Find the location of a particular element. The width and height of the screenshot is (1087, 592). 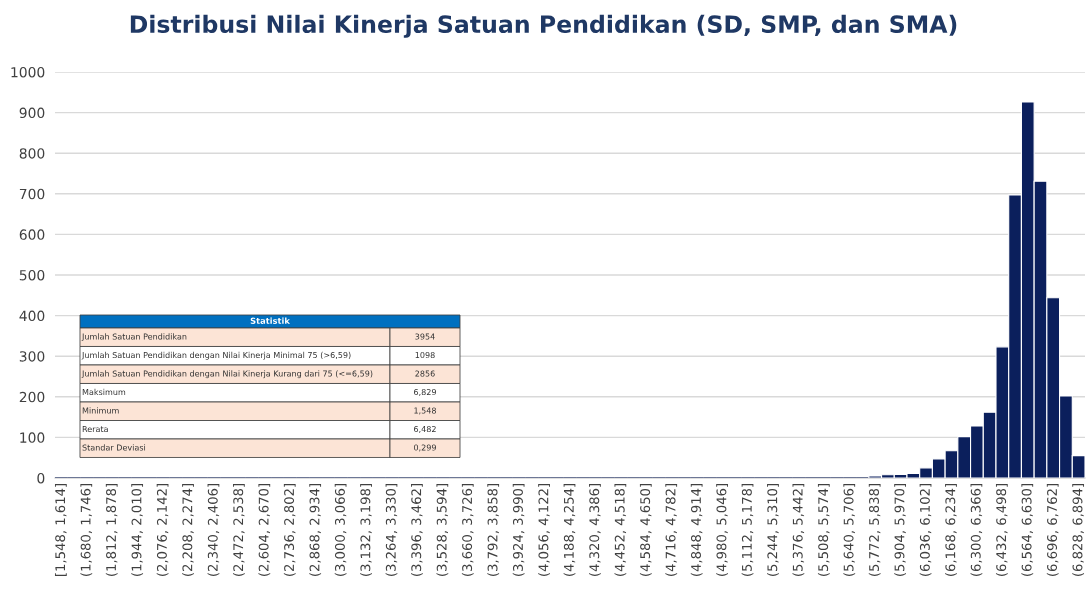

x-tick-label: (3,132, 3,198] is located at coordinates (366, 529).